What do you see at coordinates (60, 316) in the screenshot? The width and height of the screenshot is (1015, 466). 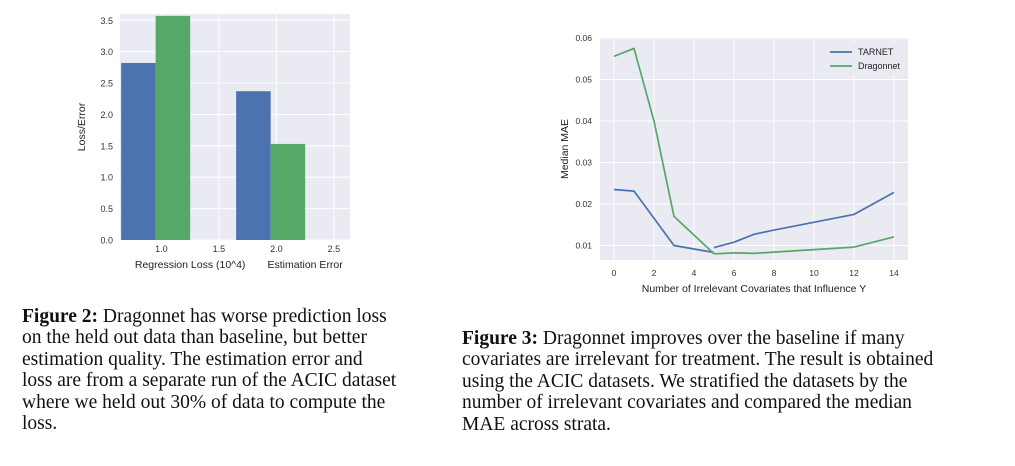 I see `figure-2-label: Figure 2:` at bounding box center [60, 316].